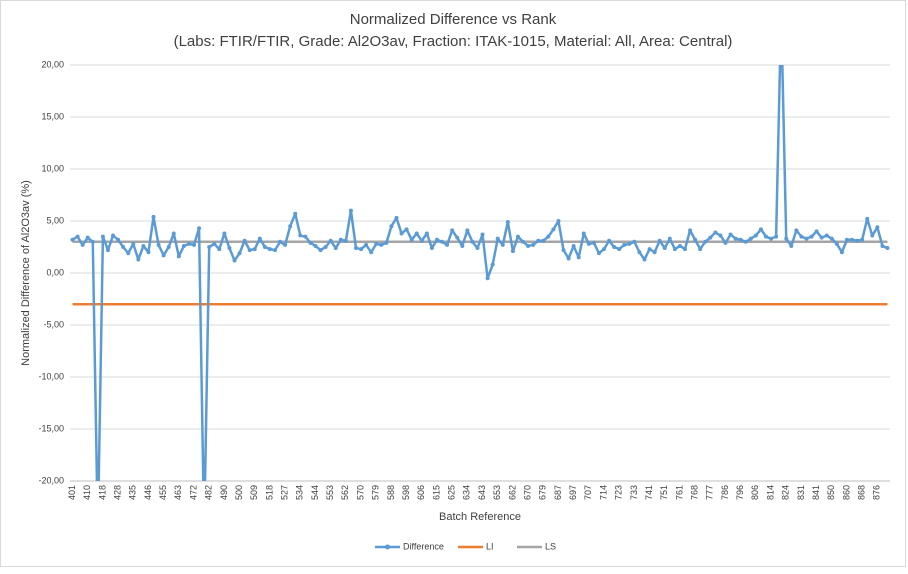 This screenshot has height=574, width=908. I want to click on legend-marker, so click(387, 547).